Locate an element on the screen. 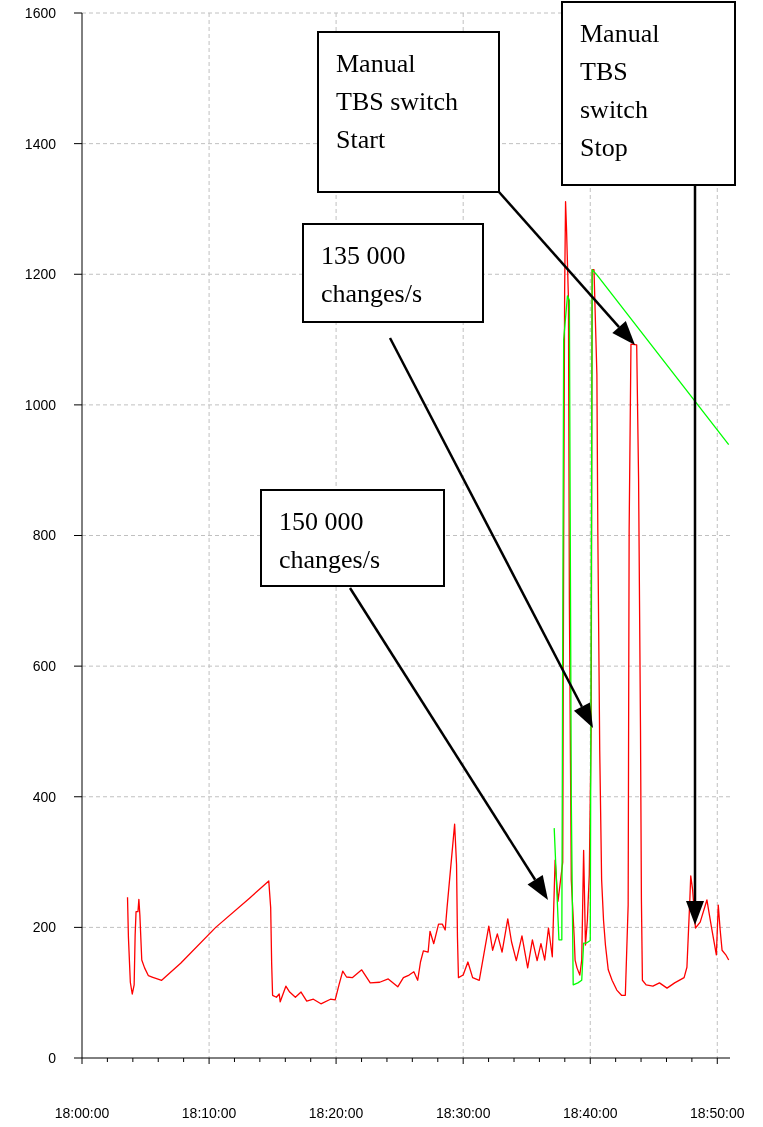 The height and width of the screenshot is (1127, 763). y-tick-label: 1200 is located at coordinates (40, 274).